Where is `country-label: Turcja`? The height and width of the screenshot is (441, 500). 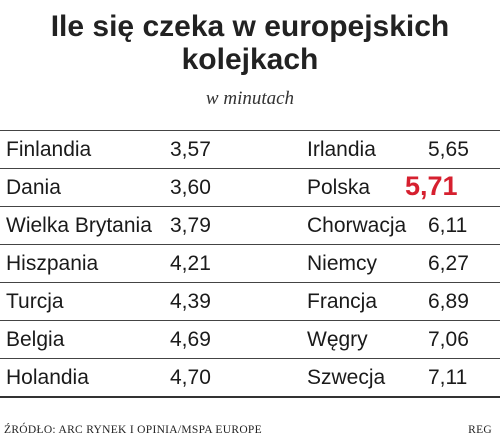
country-label: Turcja is located at coordinates (35, 301).